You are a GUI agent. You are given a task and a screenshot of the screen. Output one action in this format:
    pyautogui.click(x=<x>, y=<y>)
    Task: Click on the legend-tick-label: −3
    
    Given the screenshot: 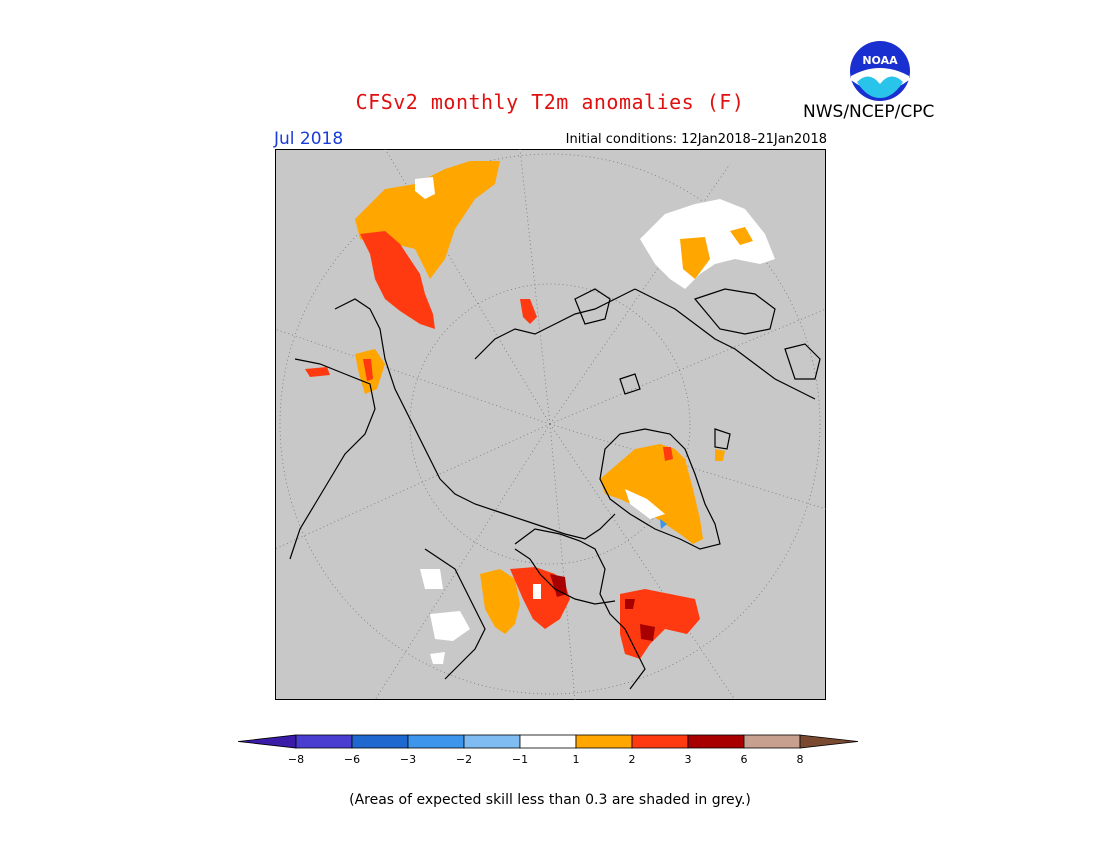 What is the action you would take?
    pyautogui.click(x=408, y=759)
    